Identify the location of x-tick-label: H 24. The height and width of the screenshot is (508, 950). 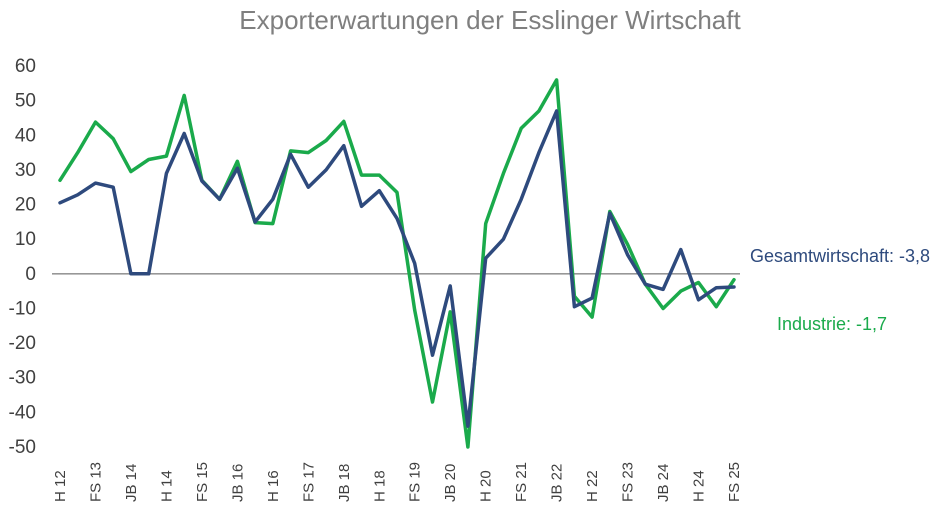
(699, 486).